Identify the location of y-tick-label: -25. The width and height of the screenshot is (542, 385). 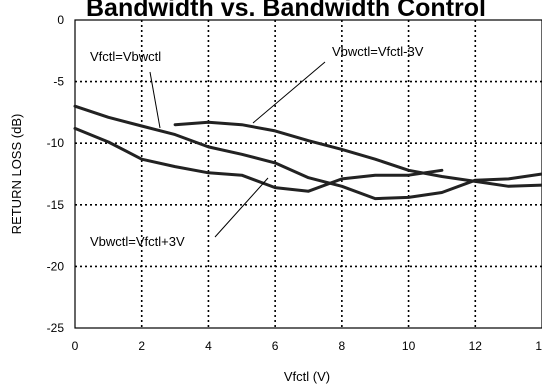
(56, 328).